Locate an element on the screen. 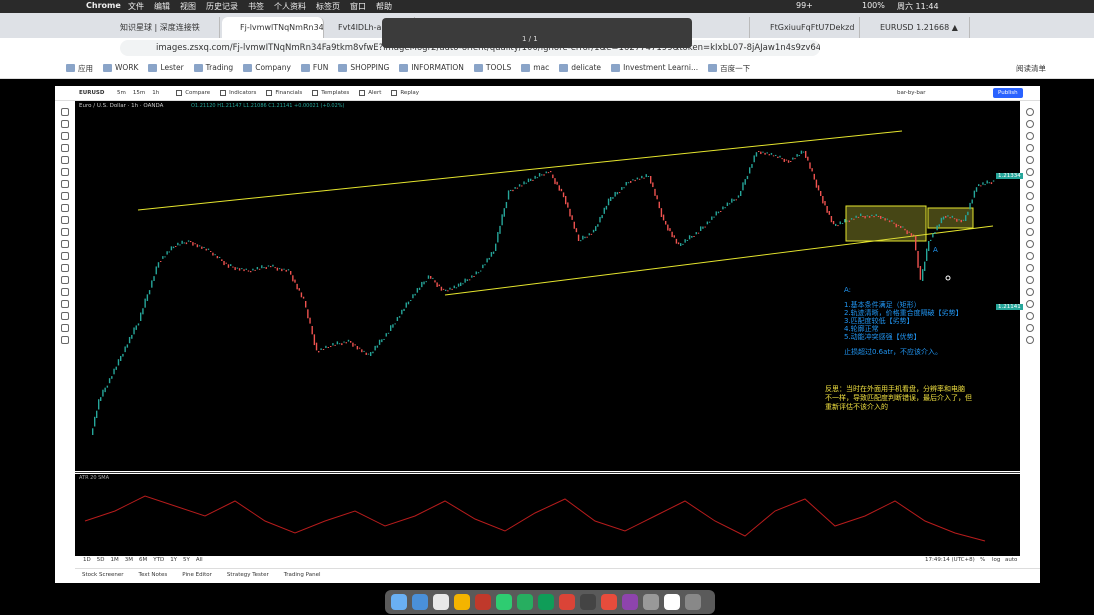  range-button: YTD is located at coordinates (159, 560).